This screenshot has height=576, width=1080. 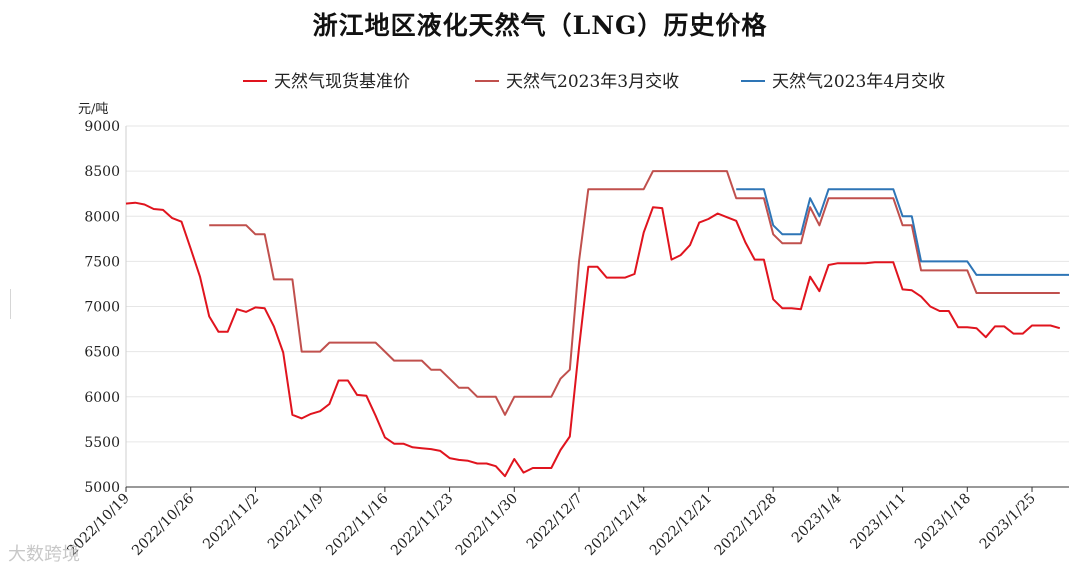 What do you see at coordinates (163, 524) in the screenshot?
I see `x-tick-label: 2022/10/26` at bounding box center [163, 524].